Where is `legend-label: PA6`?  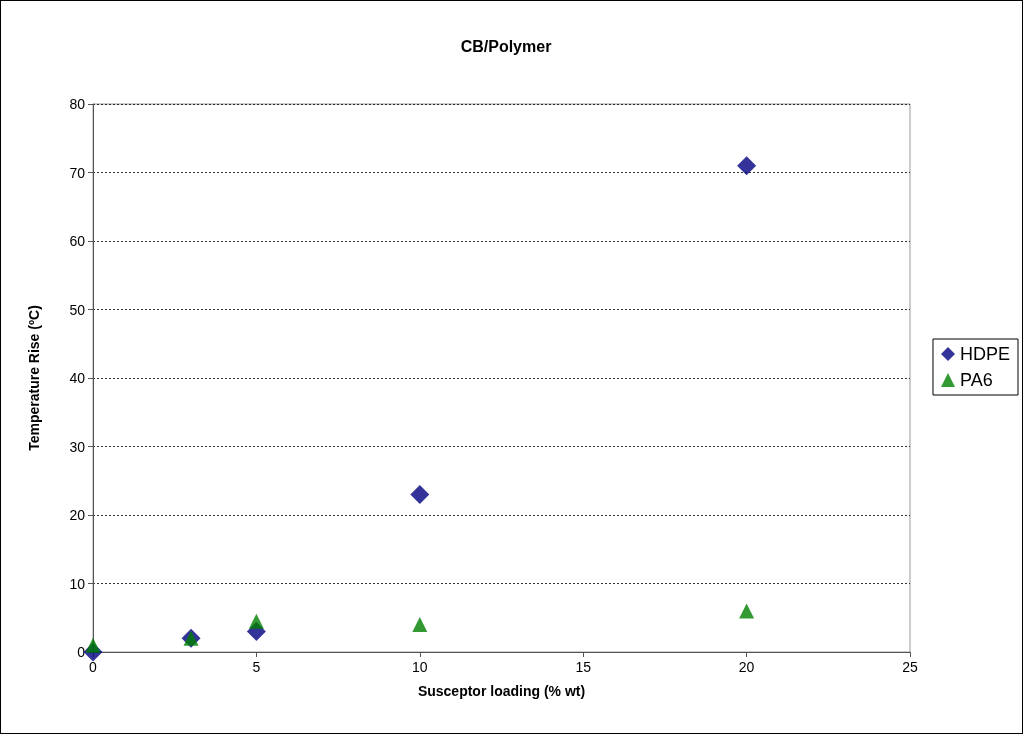
legend-label: PA6 is located at coordinates (976, 380).